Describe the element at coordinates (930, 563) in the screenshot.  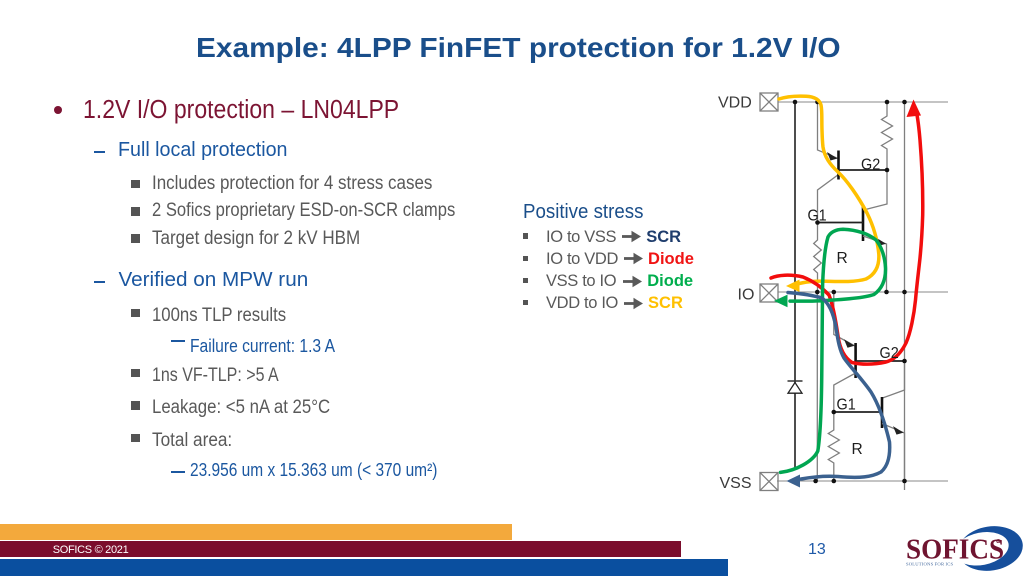
I see `svg-text: SOLUTIONS FOR ICS` at that location.